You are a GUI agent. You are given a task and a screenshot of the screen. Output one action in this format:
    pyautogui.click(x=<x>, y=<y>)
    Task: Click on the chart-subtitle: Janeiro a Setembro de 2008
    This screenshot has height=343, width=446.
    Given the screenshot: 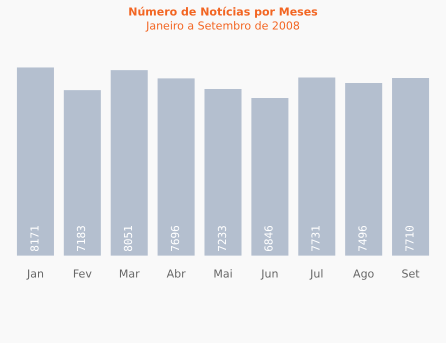 What is the action you would take?
    pyautogui.click(x=222, y=26)
    